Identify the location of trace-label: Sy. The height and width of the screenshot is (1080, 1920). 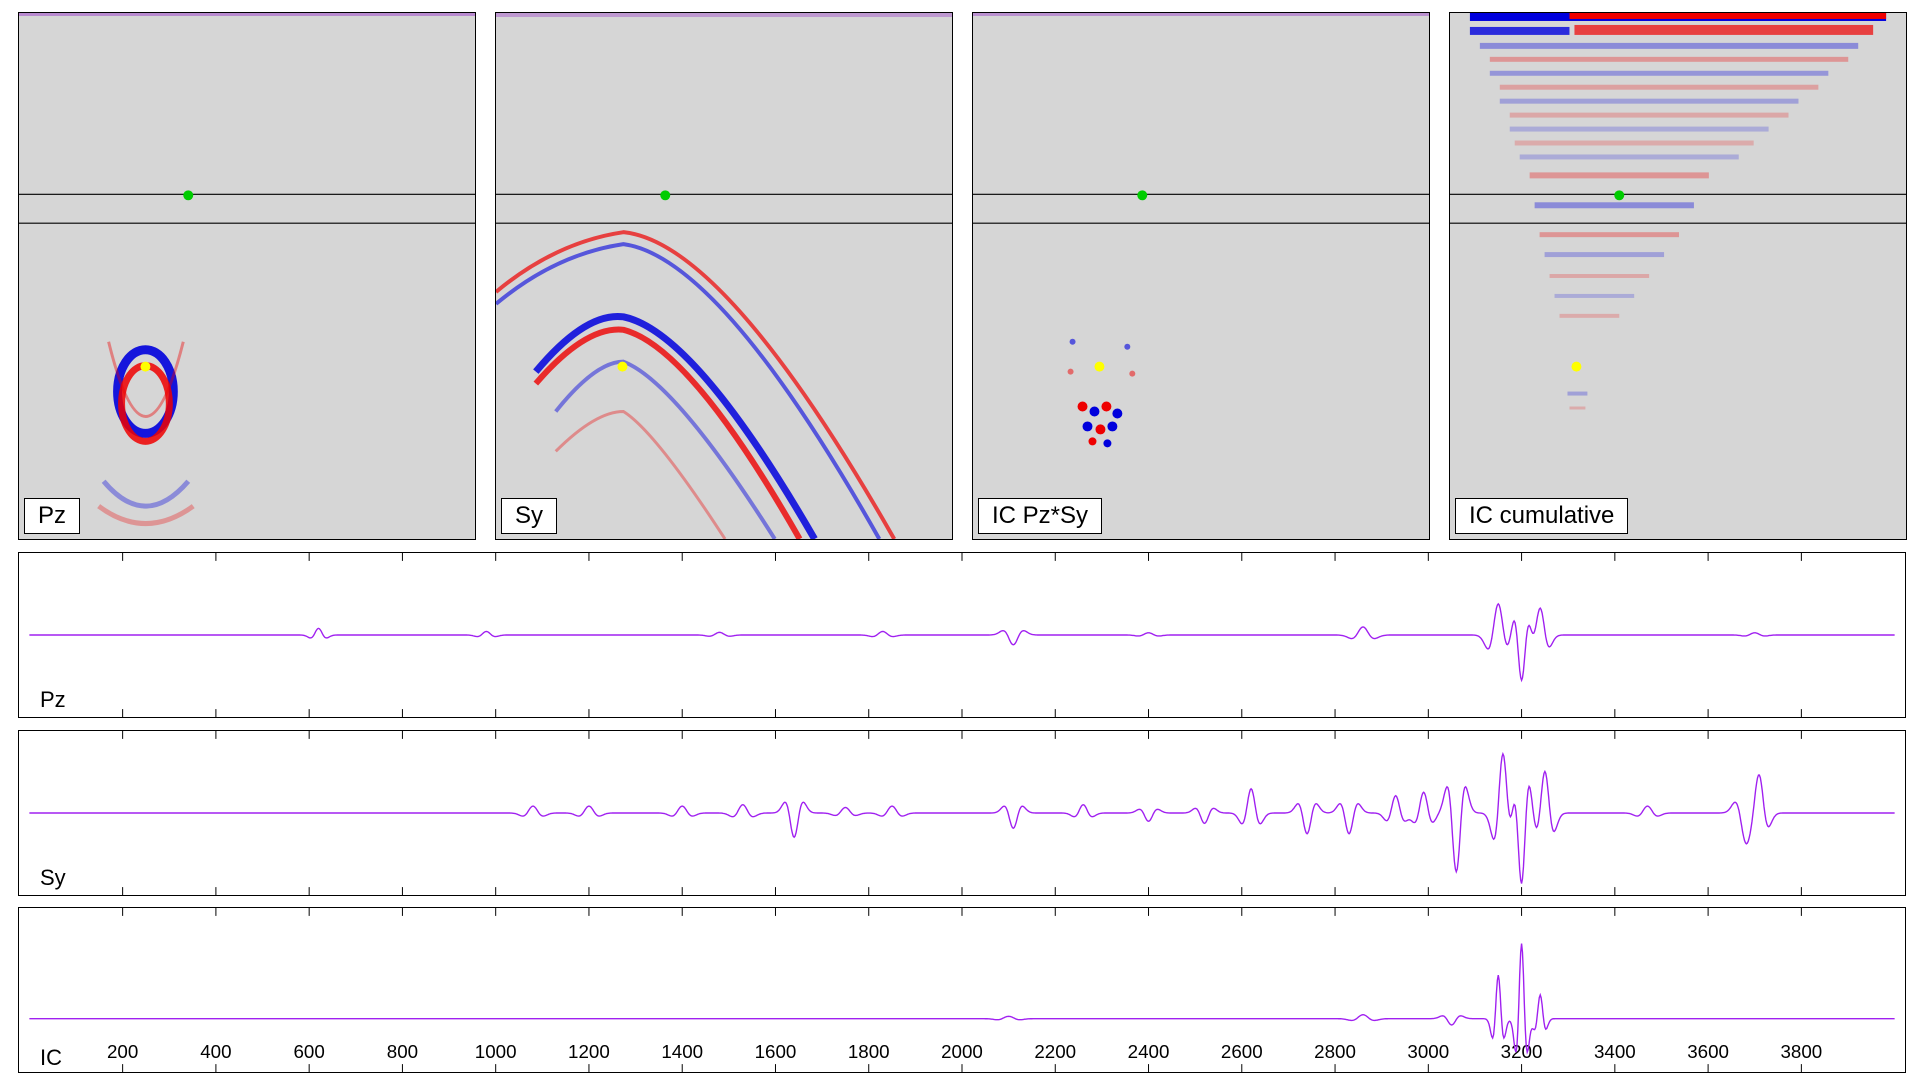
(53, 877).